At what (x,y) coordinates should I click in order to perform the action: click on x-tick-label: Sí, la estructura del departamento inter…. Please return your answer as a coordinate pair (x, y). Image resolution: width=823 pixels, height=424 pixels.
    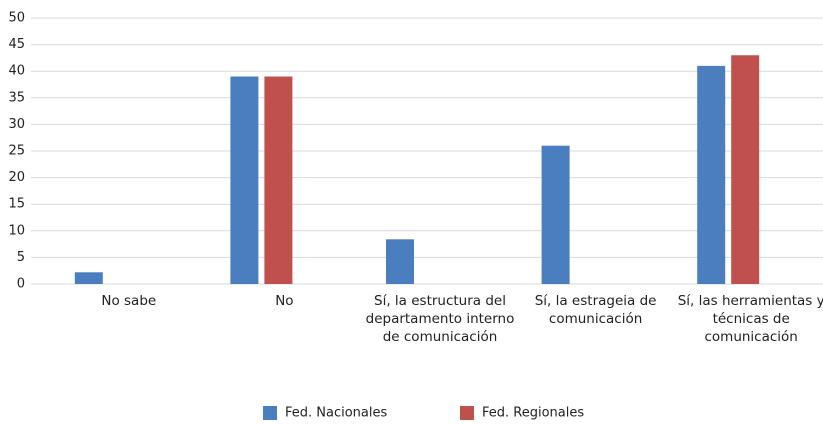
    Looking at the image, I should click on (440, 319).